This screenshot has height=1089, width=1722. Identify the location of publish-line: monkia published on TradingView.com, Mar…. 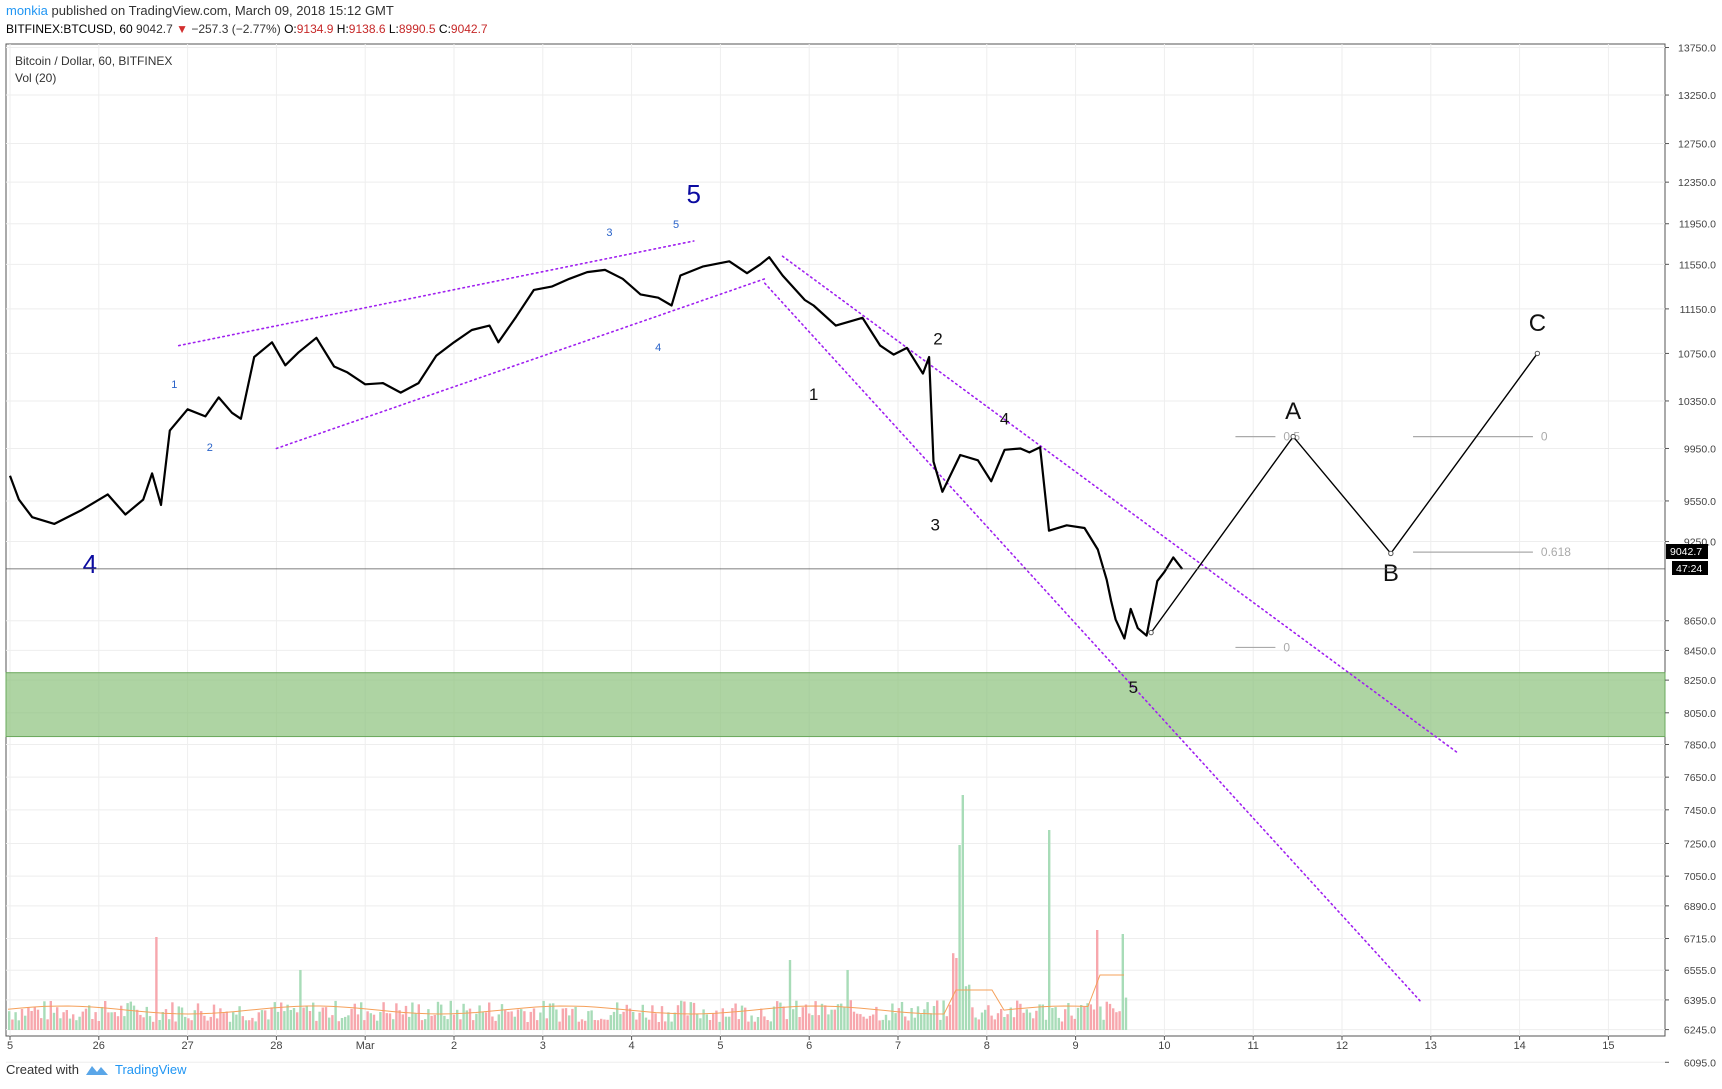
(247, 11).